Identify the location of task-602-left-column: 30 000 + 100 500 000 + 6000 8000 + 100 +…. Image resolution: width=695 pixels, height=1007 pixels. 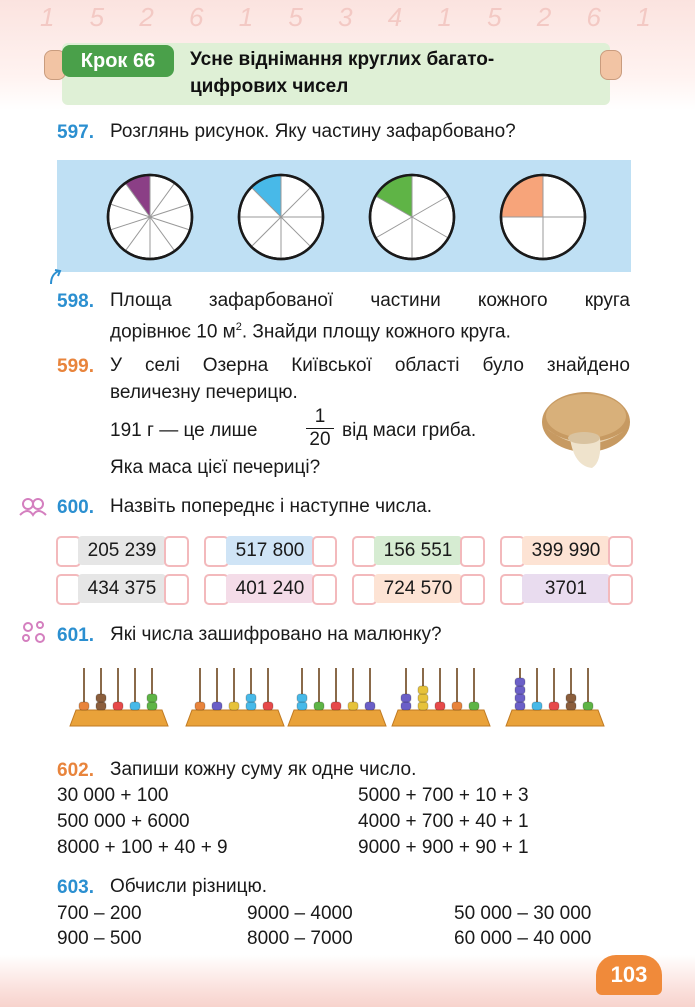
(142, 822).